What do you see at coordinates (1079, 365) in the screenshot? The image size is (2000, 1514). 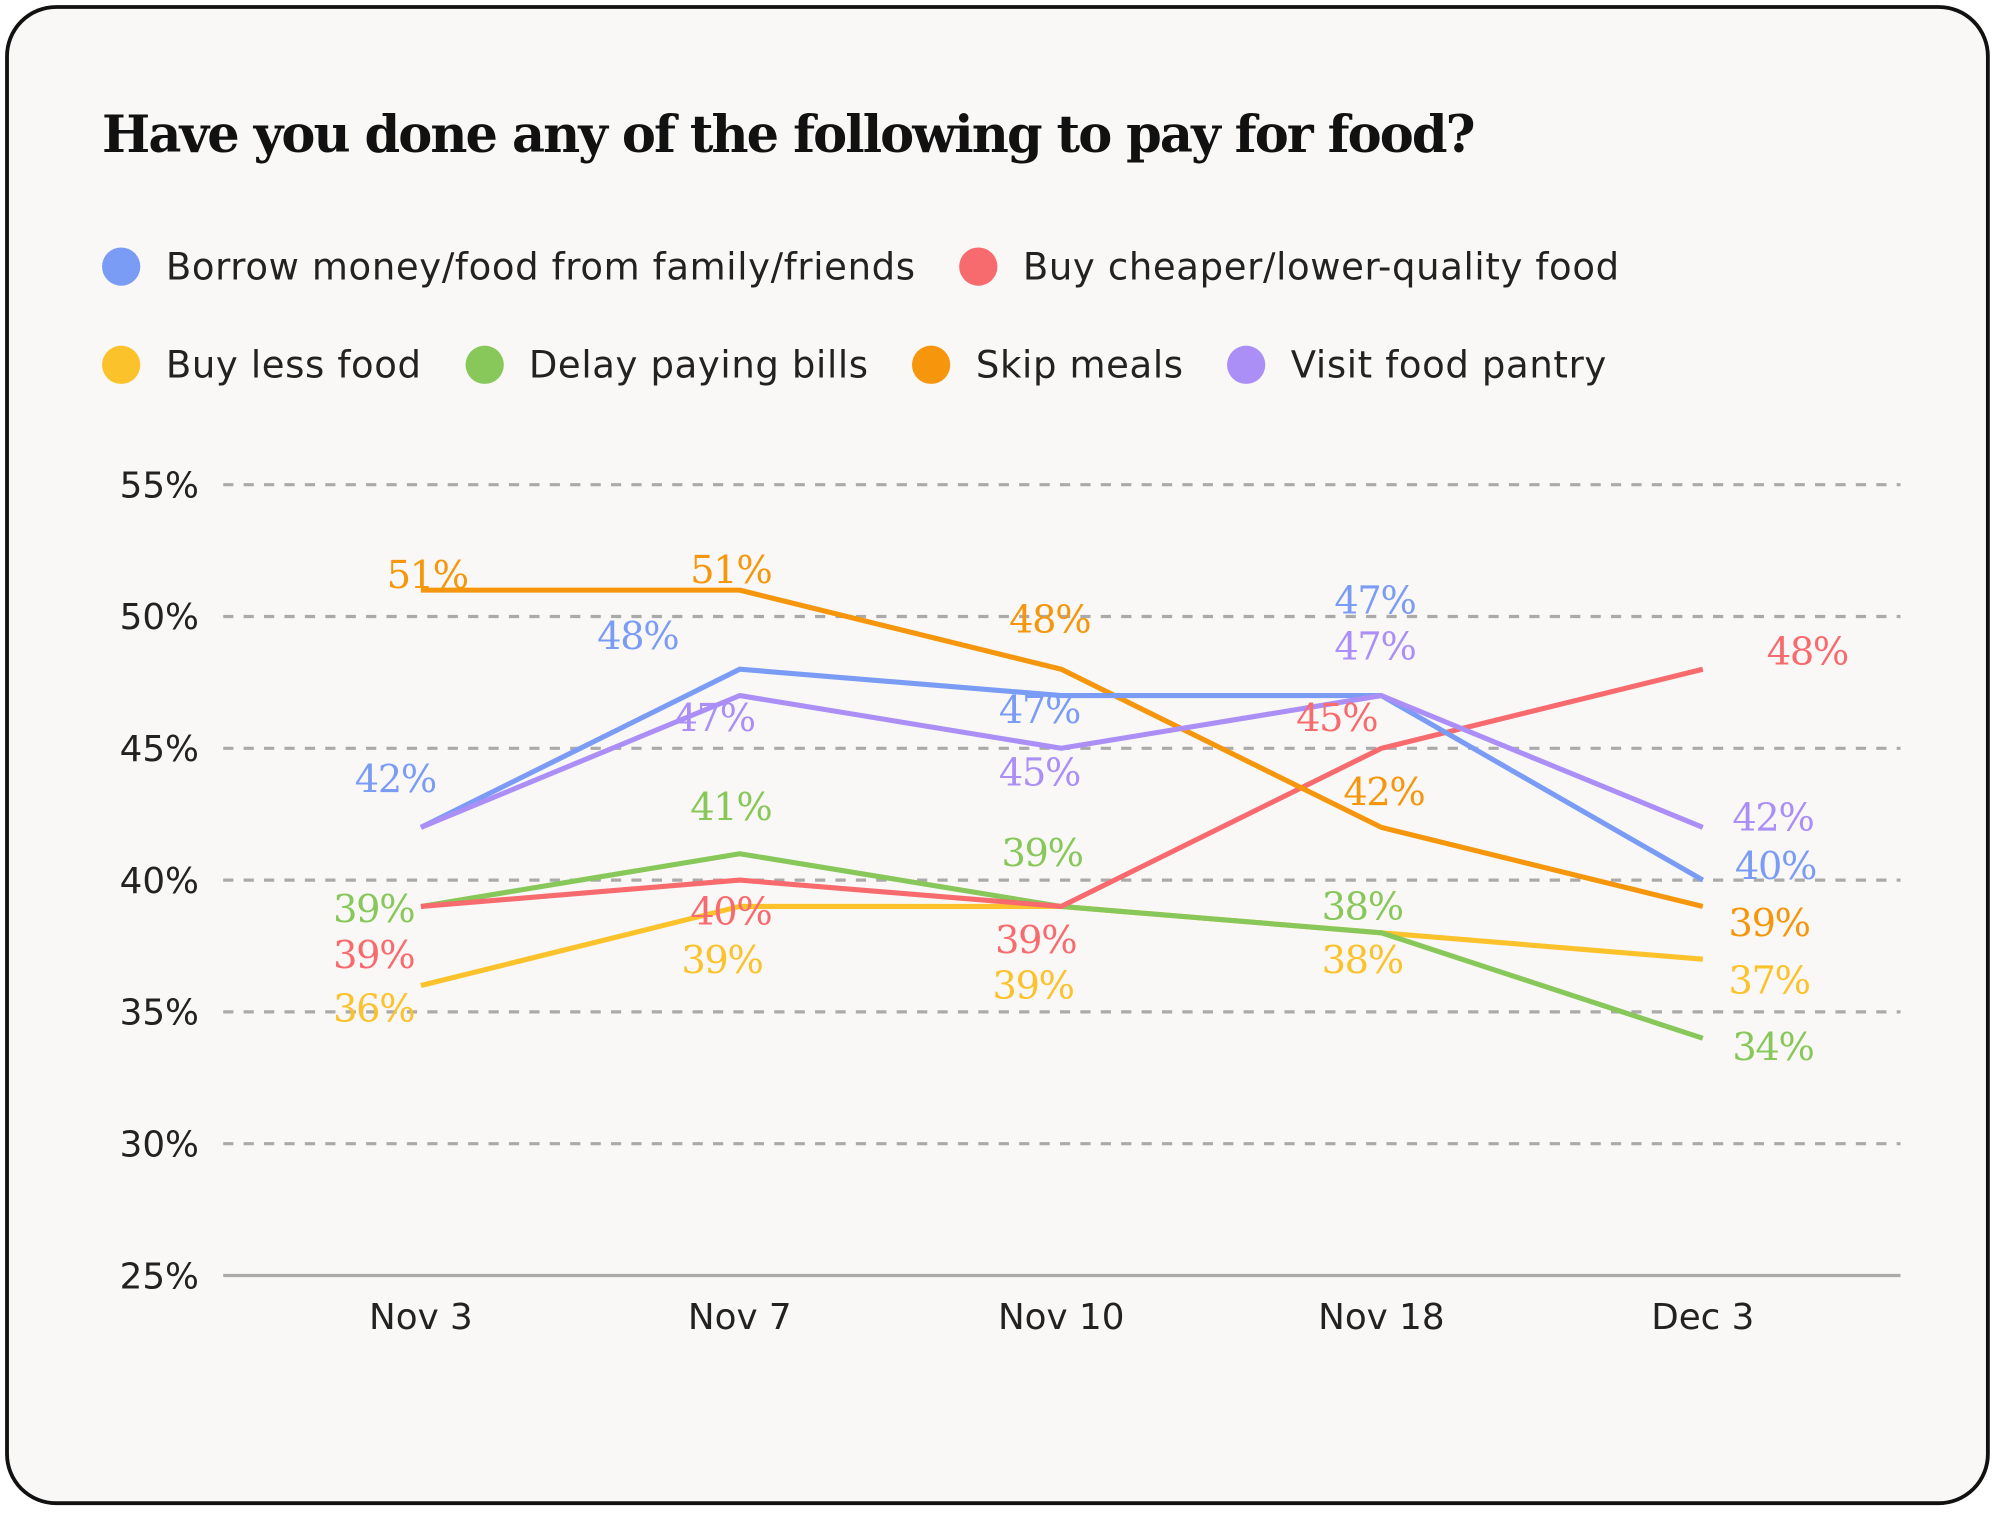 I see `legend-label: Skip meals` at bounding box center [1079, 365].